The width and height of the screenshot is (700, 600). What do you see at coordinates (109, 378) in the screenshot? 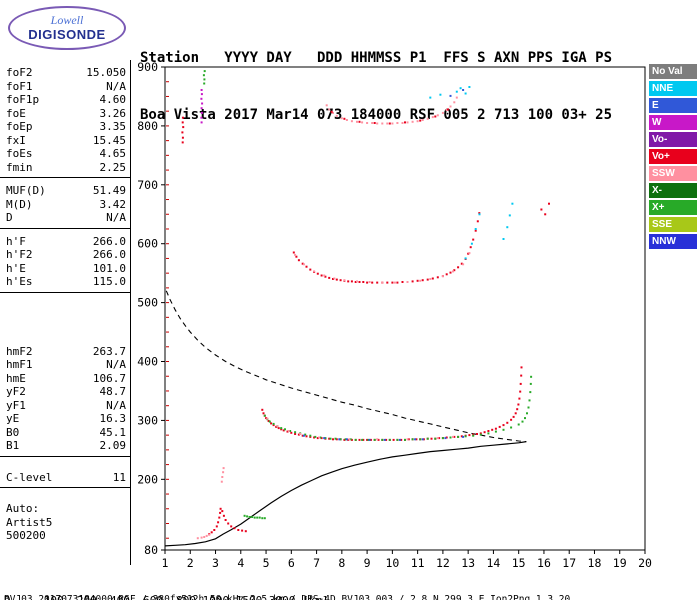
I see `param-value: 106.7` at bounding box center [109, 378].